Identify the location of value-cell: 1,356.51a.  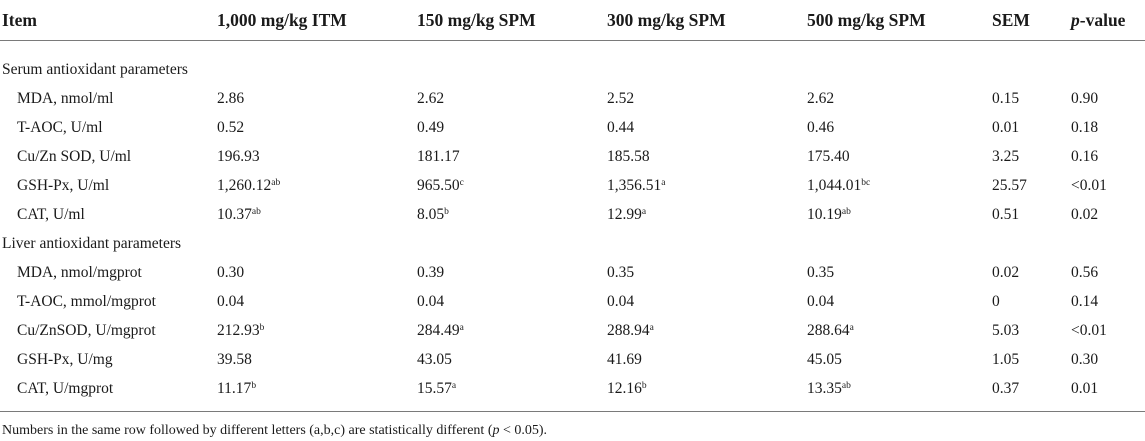
(707, 185).